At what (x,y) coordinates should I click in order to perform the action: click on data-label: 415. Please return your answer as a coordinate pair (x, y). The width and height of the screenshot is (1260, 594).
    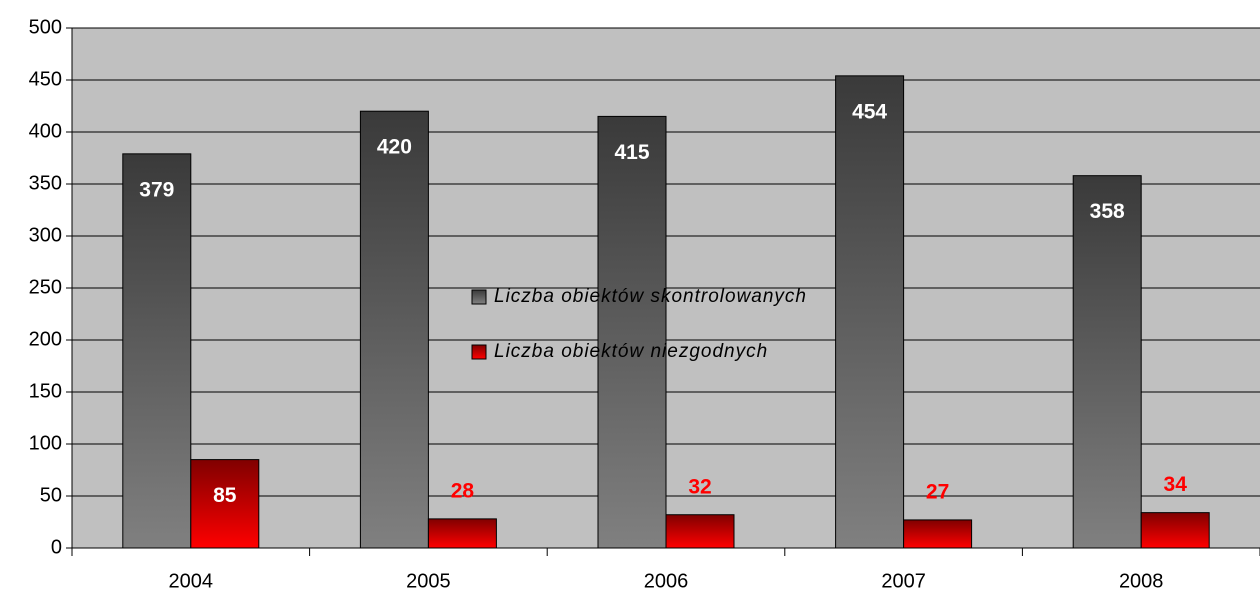
    Looking at the image, I should click on (631, 152).